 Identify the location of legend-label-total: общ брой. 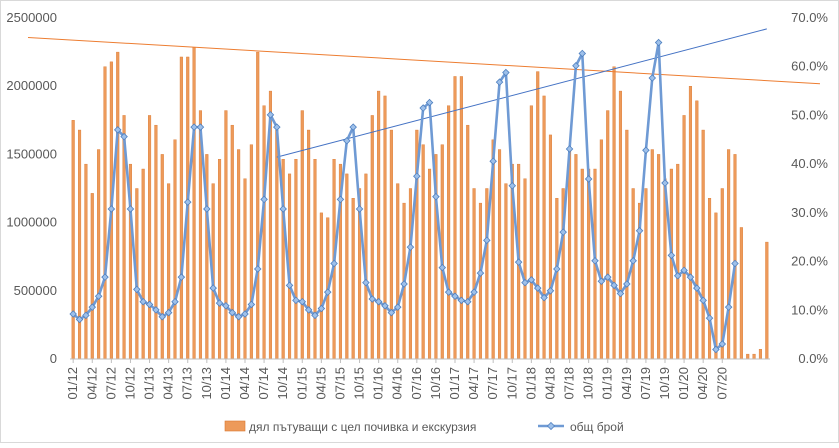
(597, 427).